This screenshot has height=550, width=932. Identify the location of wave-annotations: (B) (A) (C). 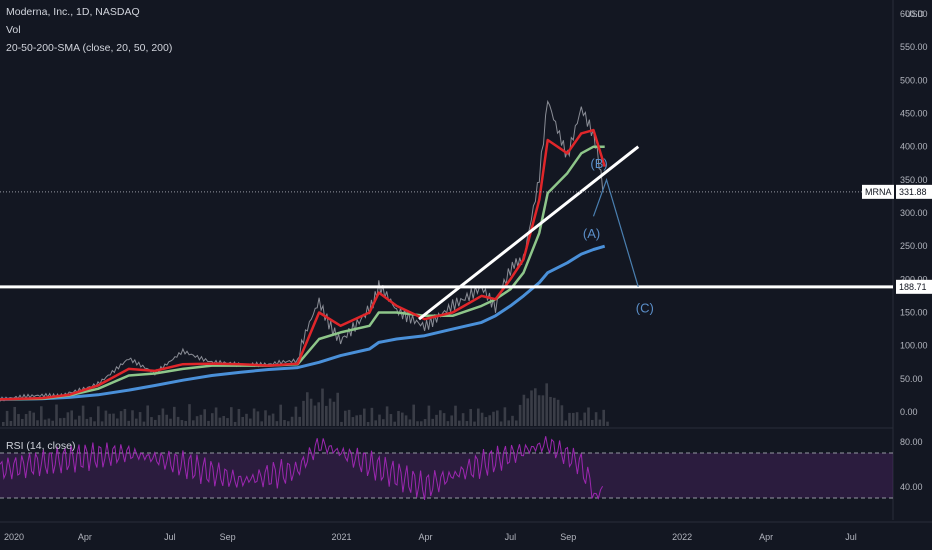
(618, 236).